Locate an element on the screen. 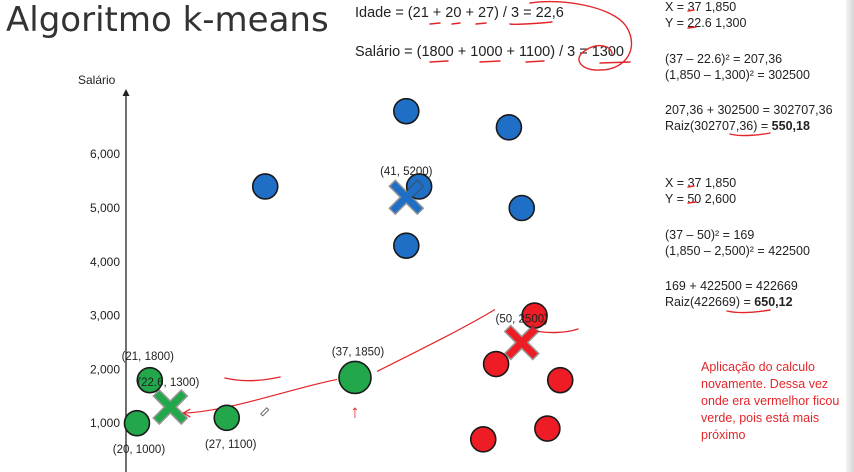 Image resolution: width=854 pixels, height=472 pixels. ink-underline-salary is located at coordinates (530, 62).